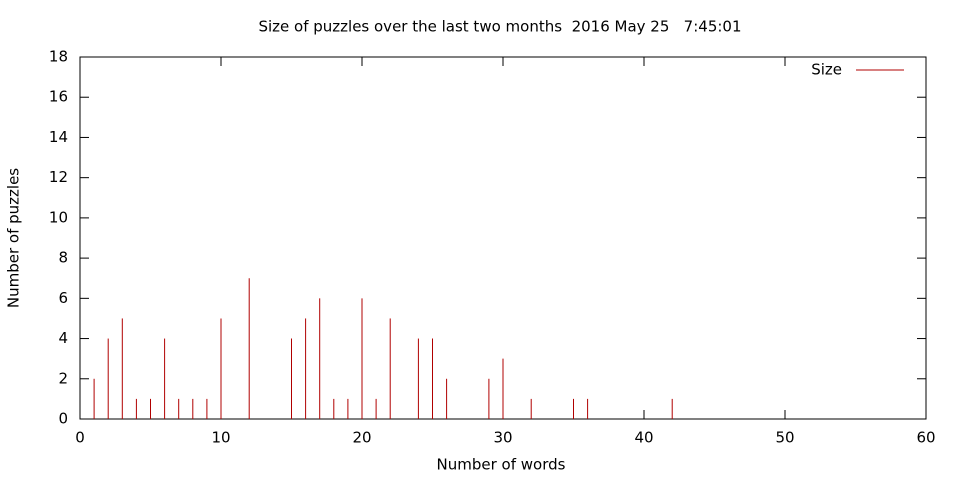 This screenshot has height=480, width=960. I want to click on x-tick-label: 50, so click(784, 438).